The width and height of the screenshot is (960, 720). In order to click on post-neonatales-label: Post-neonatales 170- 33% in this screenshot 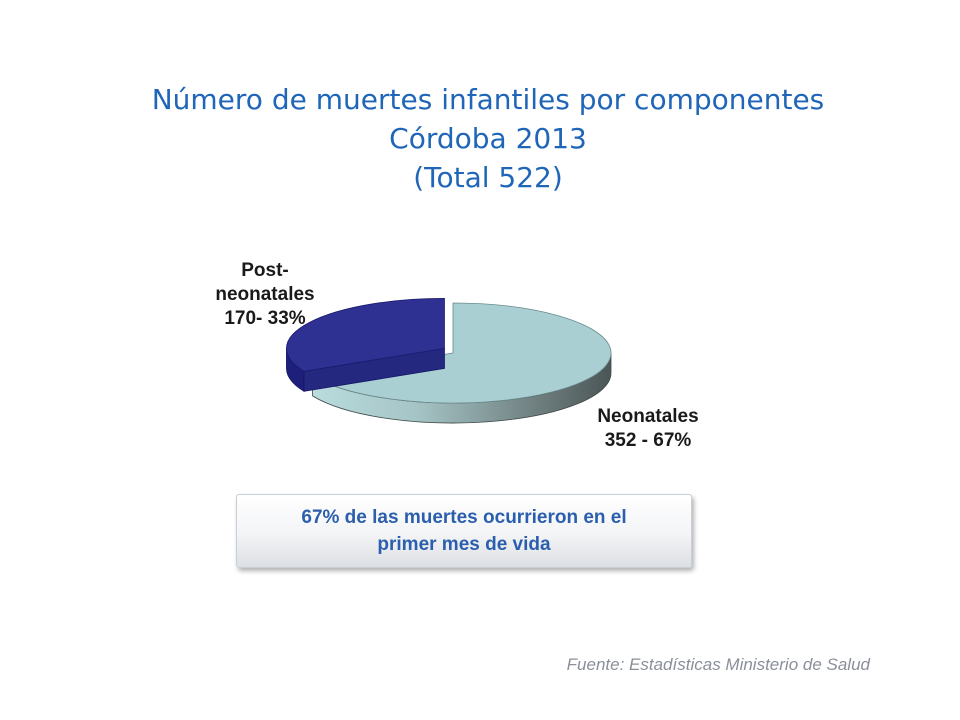, I will do `click(264, 294)`.